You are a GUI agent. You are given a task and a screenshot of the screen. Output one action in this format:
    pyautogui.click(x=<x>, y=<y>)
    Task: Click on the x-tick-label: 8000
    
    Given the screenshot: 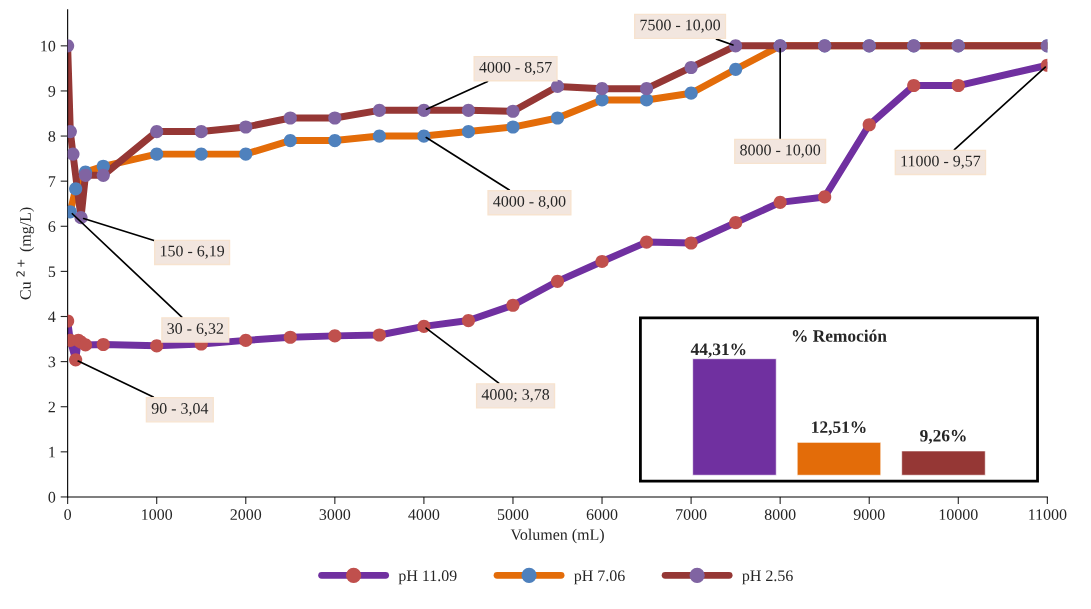 What is the action you would take?
    pyautogui.click(x=780, y=514)
    